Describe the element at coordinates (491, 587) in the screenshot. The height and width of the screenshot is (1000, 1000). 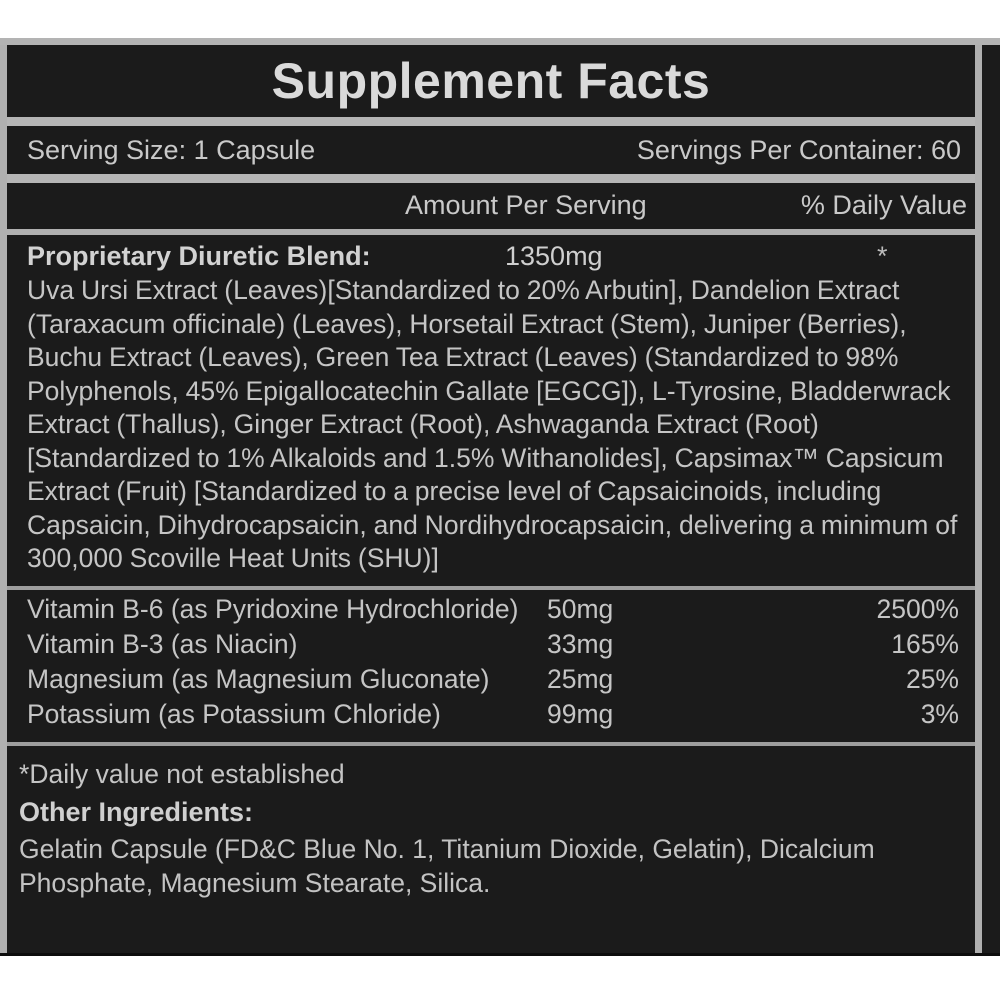
I see `divider-above-nutrients` at that location.